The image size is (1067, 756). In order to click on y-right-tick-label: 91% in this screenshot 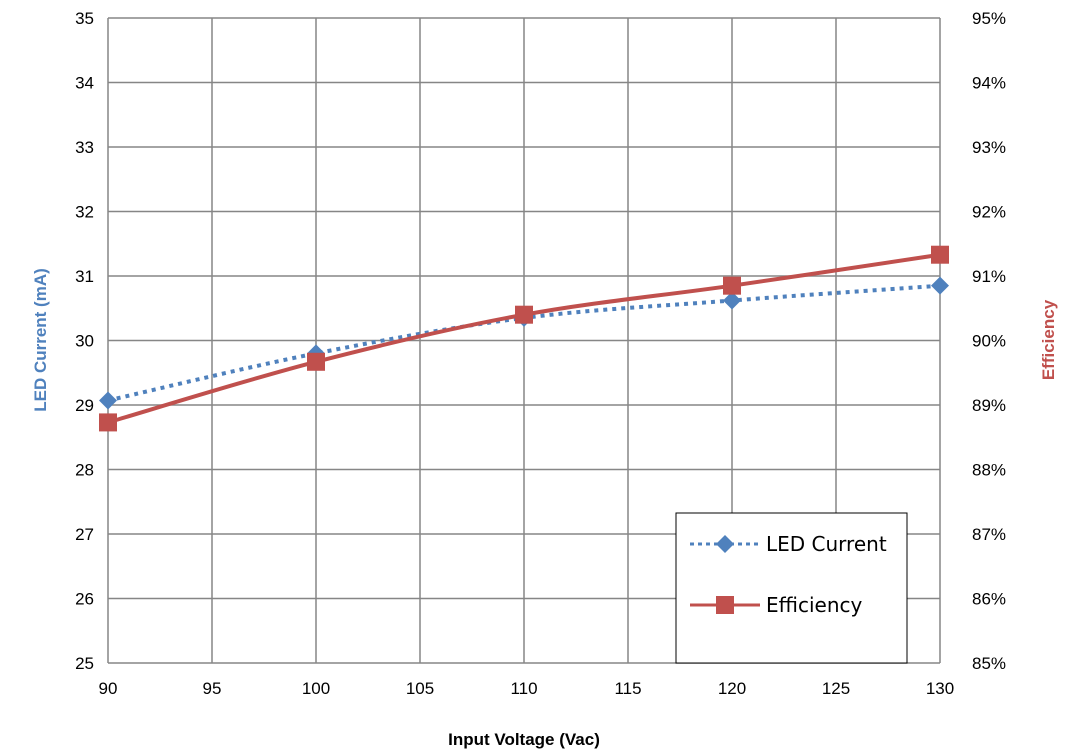, I will do `click(989, 276)`.